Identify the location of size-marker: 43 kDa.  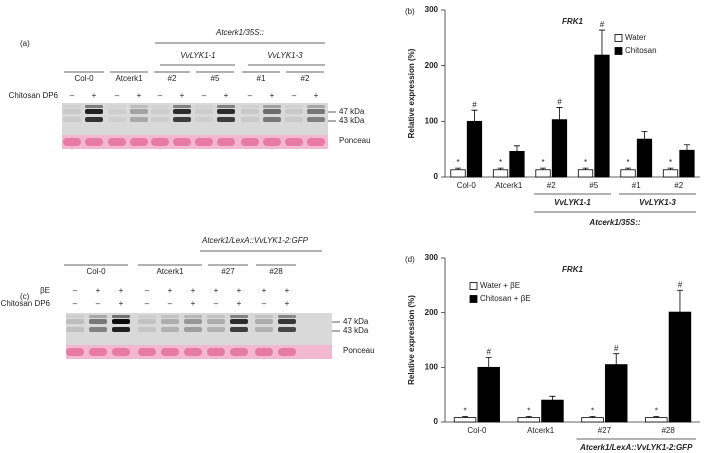
(352, 120).